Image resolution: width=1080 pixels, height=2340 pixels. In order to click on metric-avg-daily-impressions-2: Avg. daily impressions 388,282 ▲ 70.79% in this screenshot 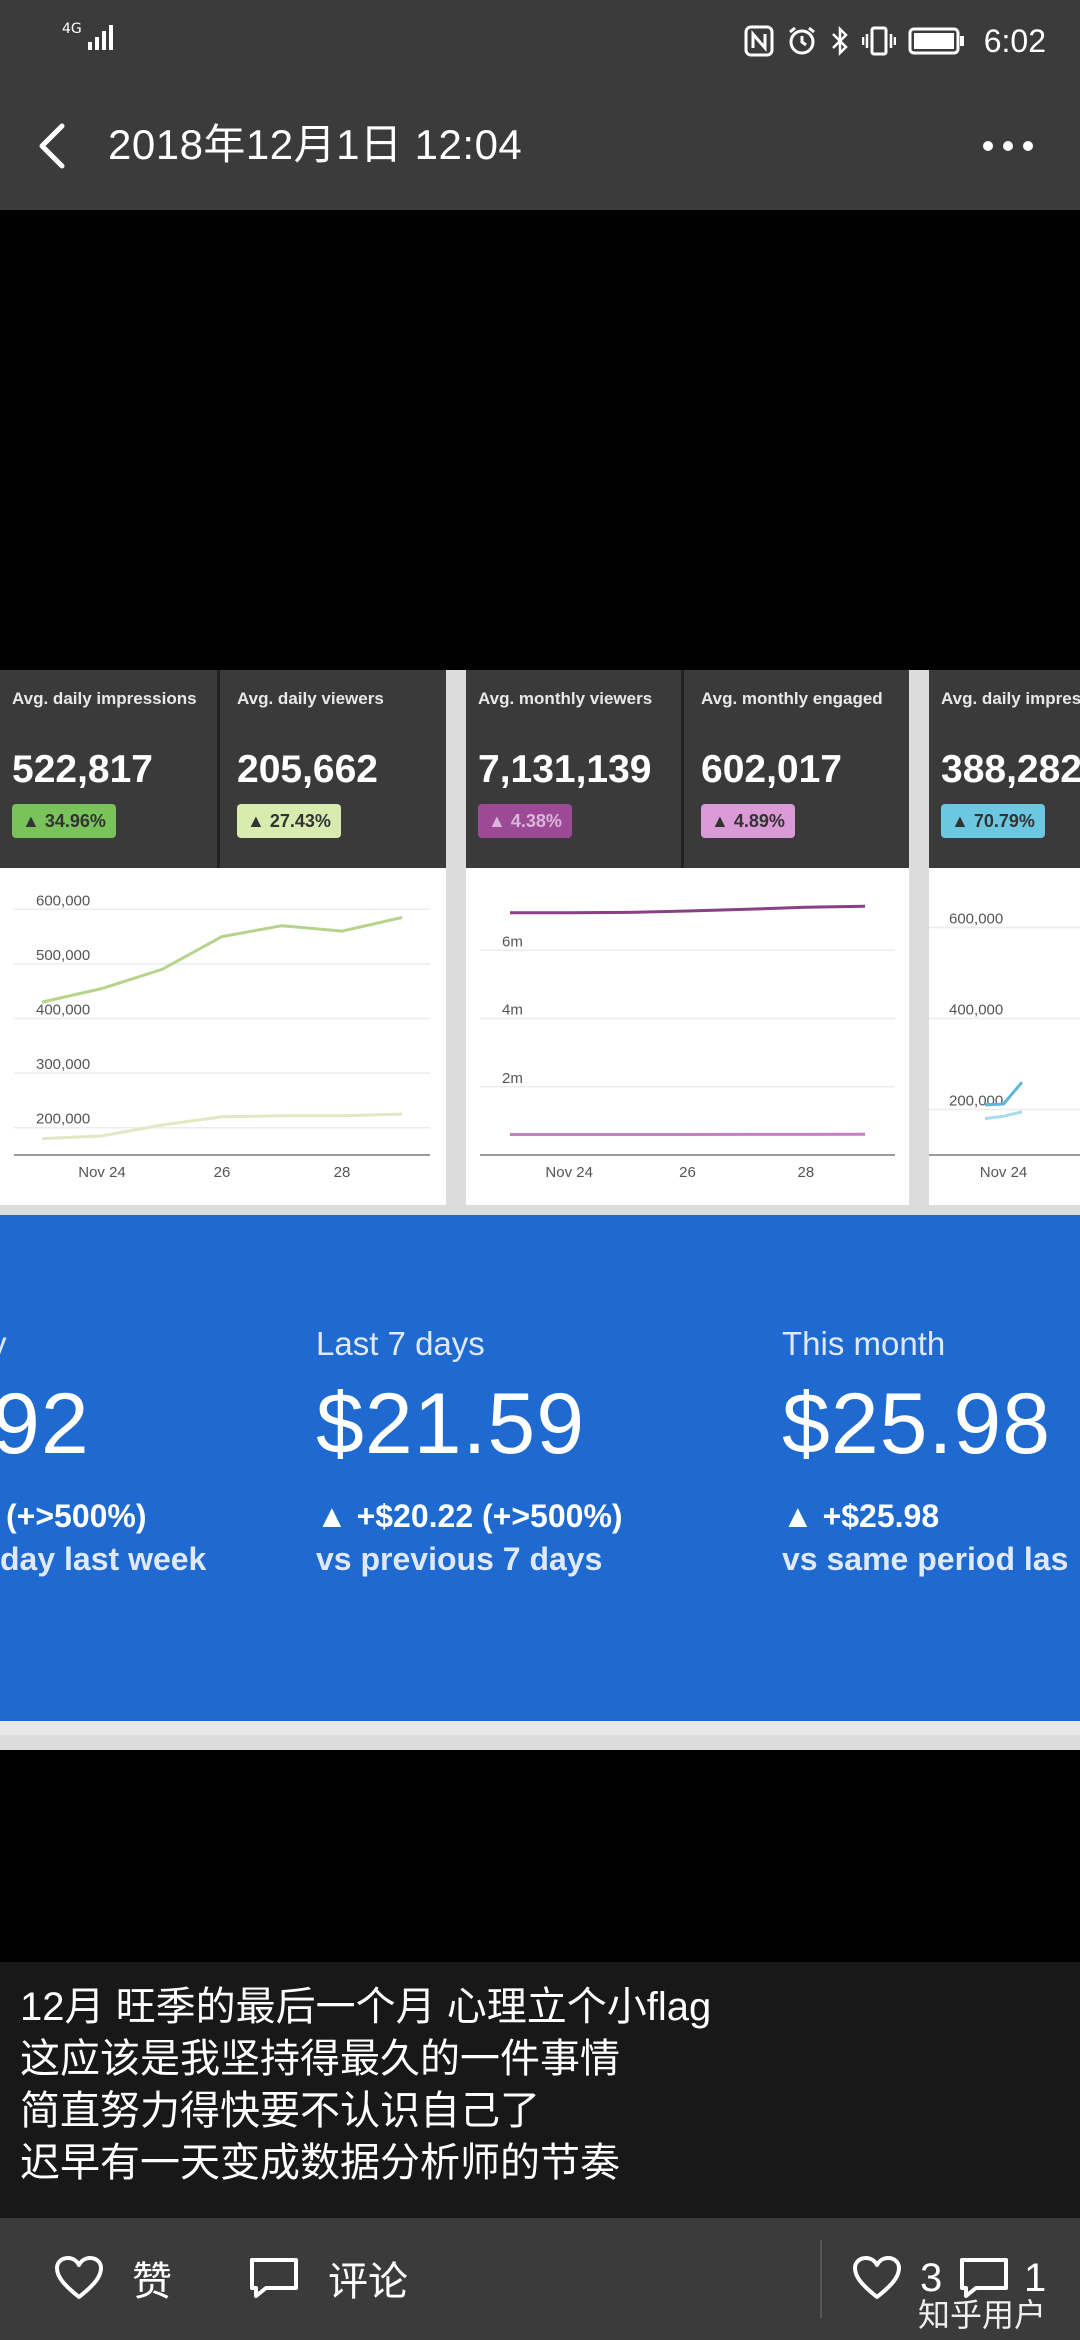, I will do `click(1004, 769)`.